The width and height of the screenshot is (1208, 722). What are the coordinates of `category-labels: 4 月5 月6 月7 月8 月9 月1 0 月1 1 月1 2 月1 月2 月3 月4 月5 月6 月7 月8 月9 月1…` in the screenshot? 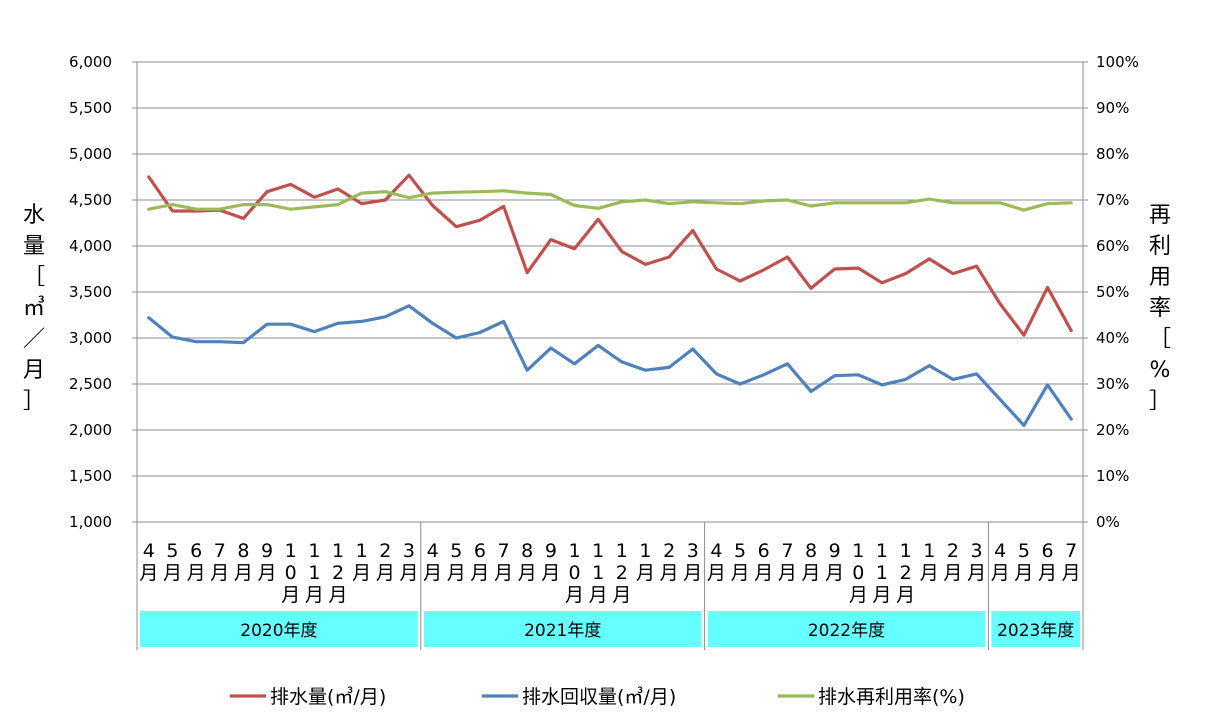 It's located at (609, 573).